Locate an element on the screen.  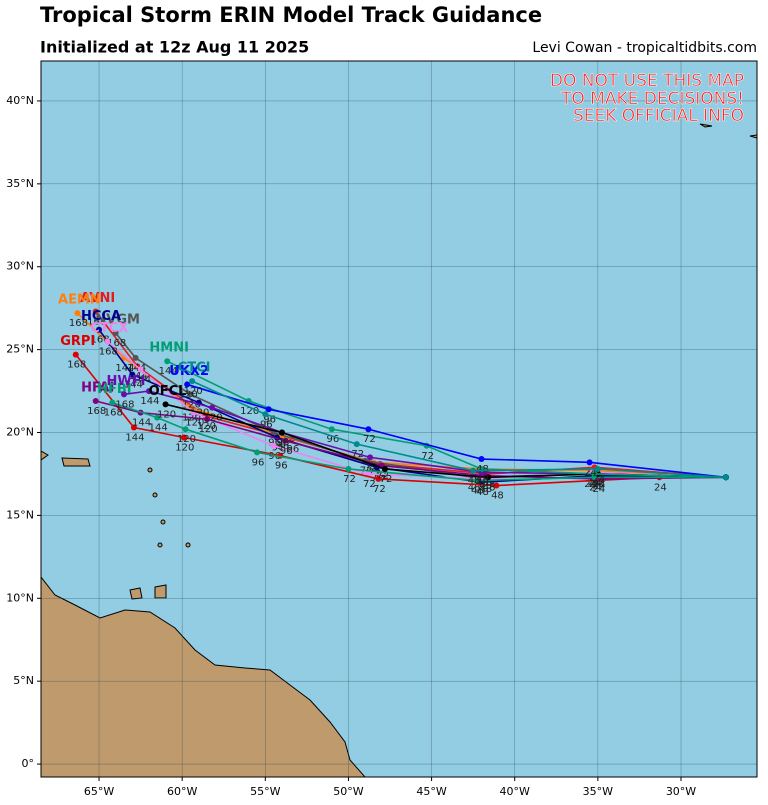
lon-tick-label: 40°W is located at coordinates (515, 791).